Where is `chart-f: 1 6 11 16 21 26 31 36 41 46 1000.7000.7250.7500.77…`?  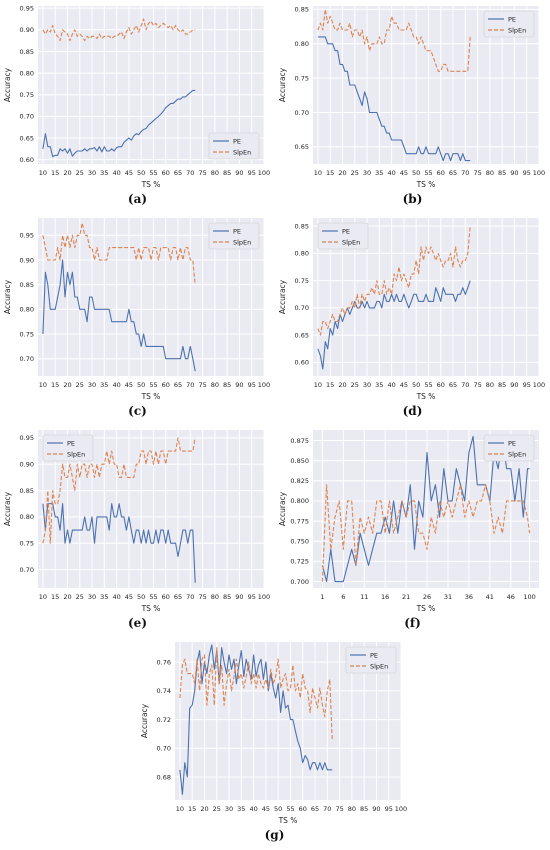 chart-f: 1 6 11 16 21 26 31 36 41 46 1000.7000.7250.7500.77… is located at coordinates (408, 521).